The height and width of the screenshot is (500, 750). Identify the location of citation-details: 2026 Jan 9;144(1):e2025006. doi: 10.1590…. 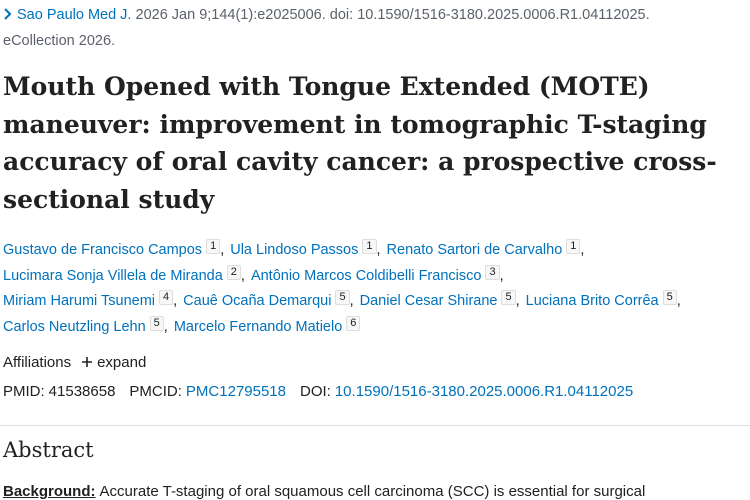
(392, 15).